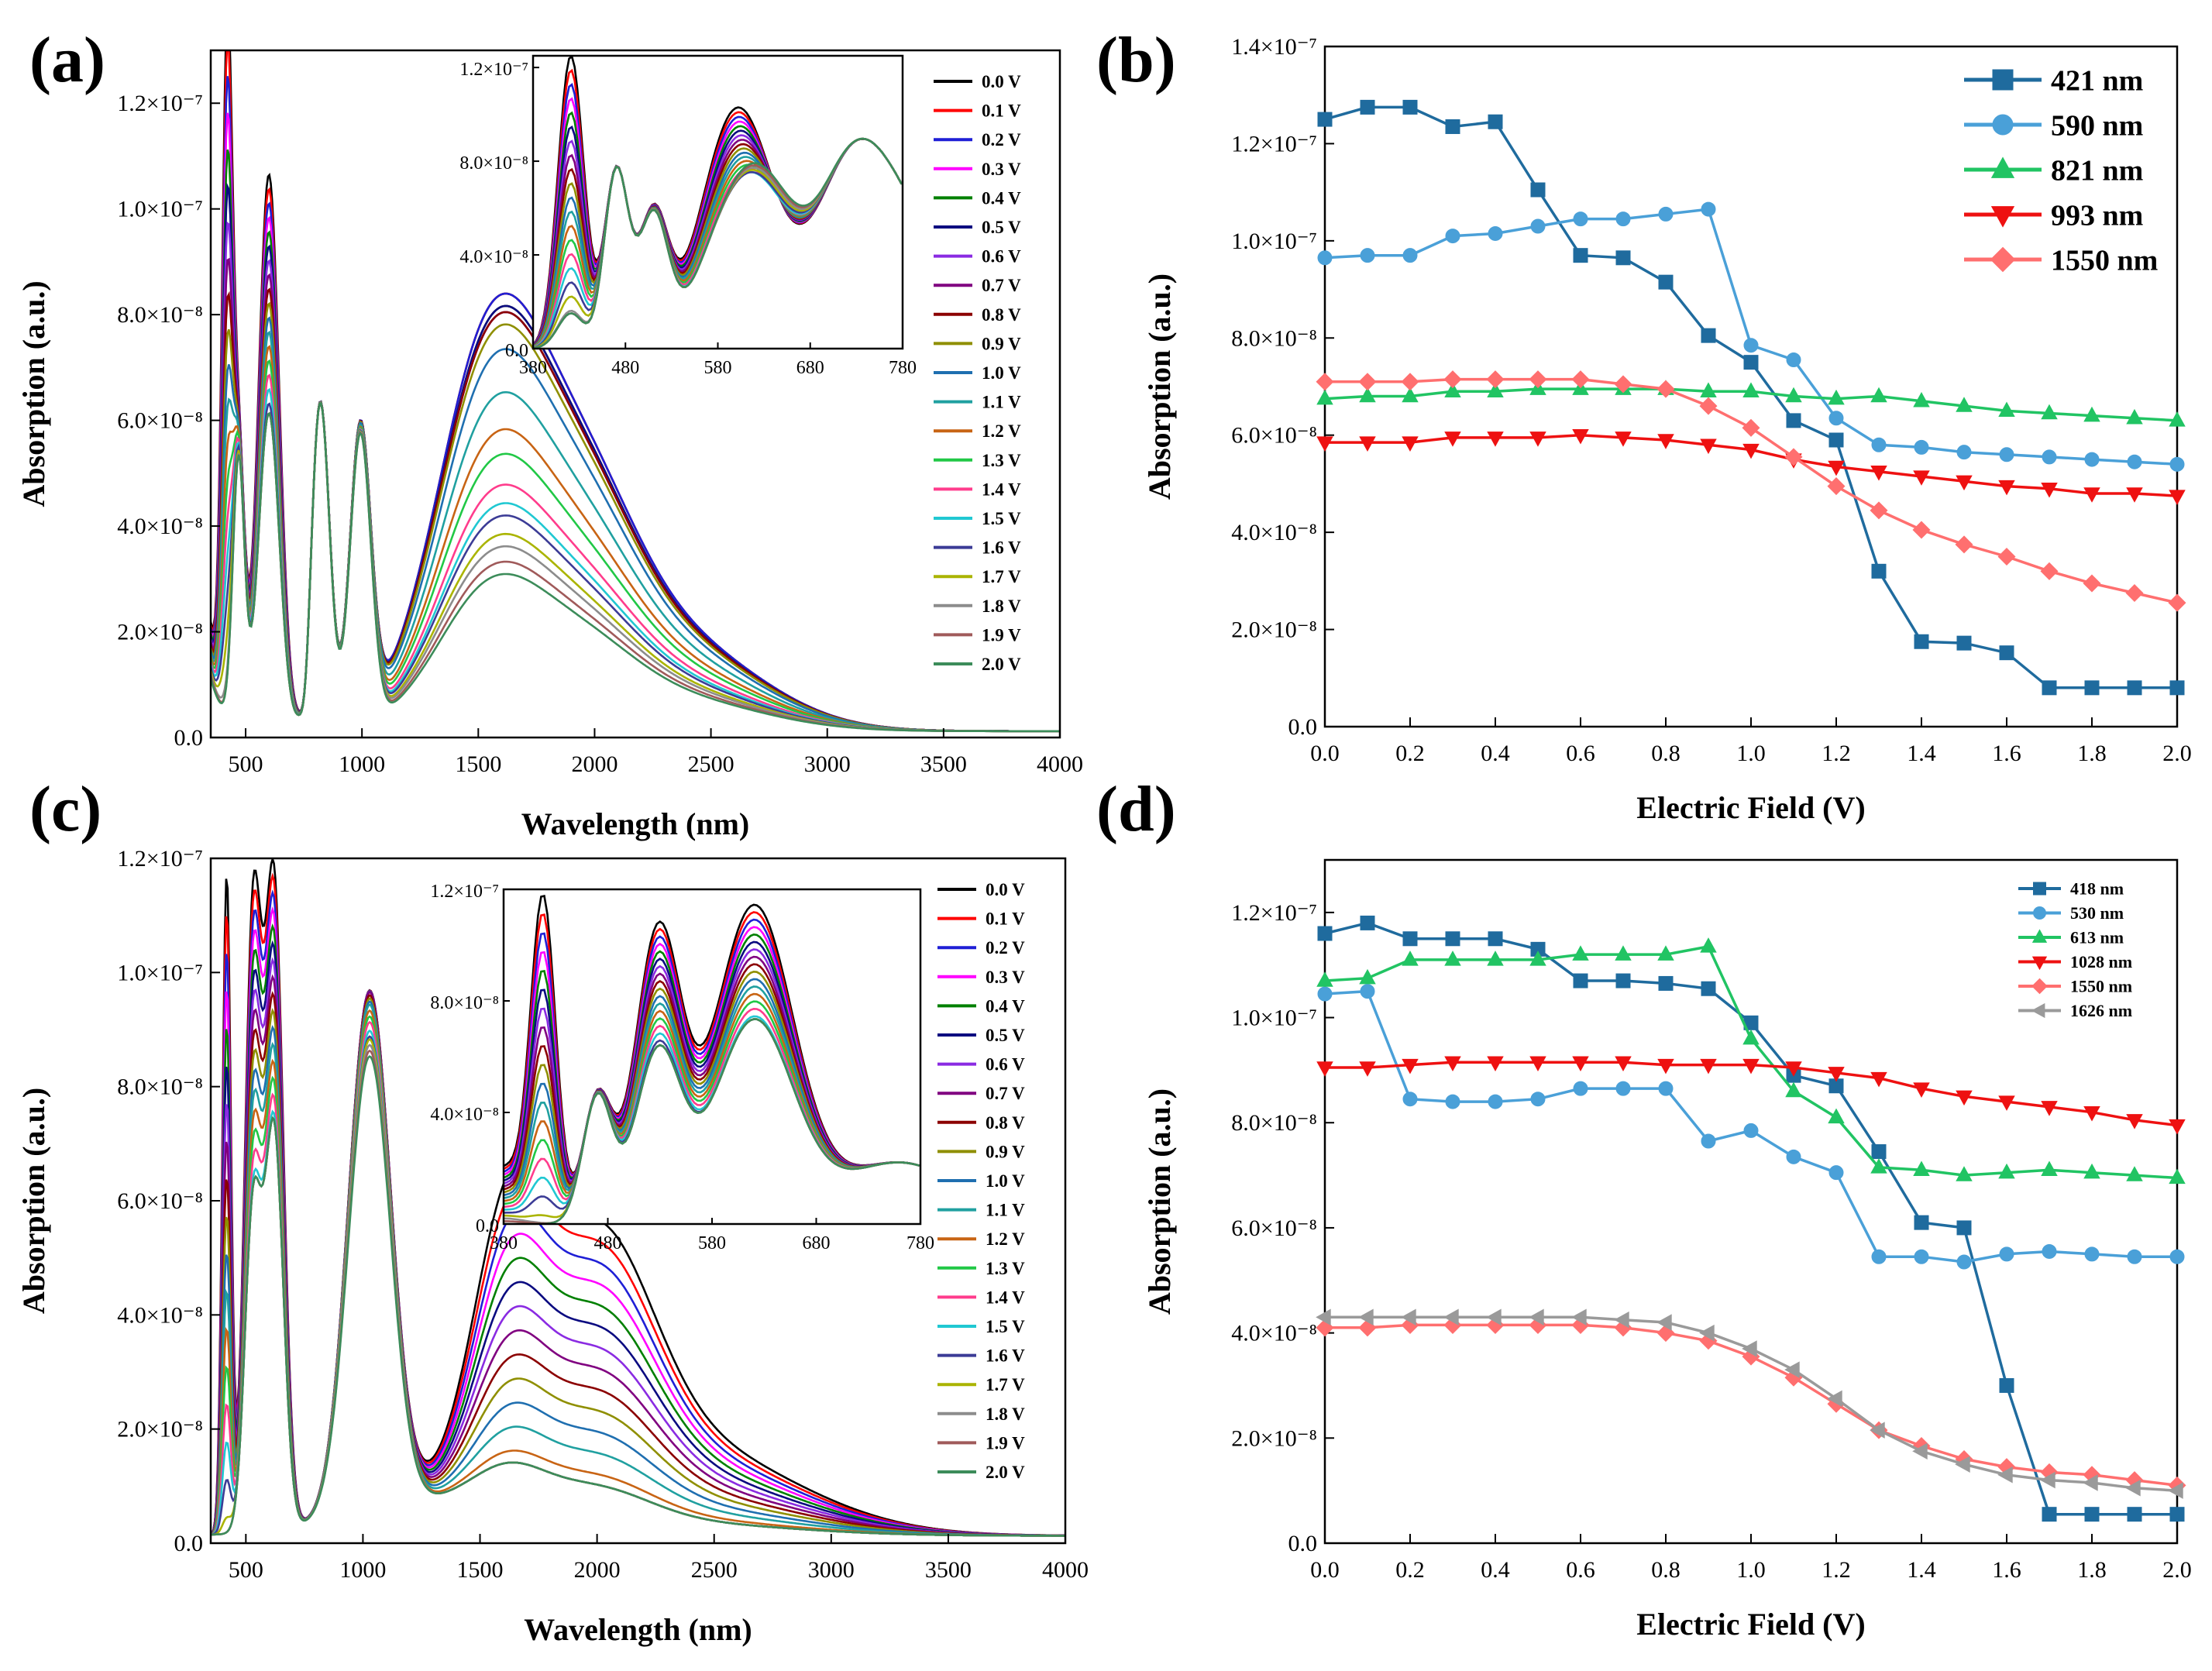 Image resolution: width=2212 pixels, height=1671 pixels. I want to click on legend-label: 0.6 V, so click(1001, 256).